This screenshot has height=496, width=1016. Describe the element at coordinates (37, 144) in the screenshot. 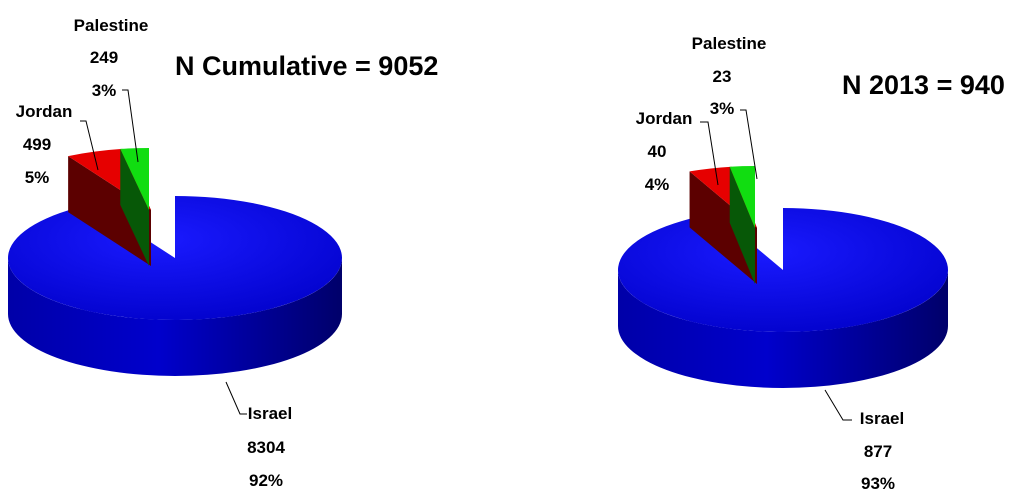

I see `data-label-value: 499` at that location.